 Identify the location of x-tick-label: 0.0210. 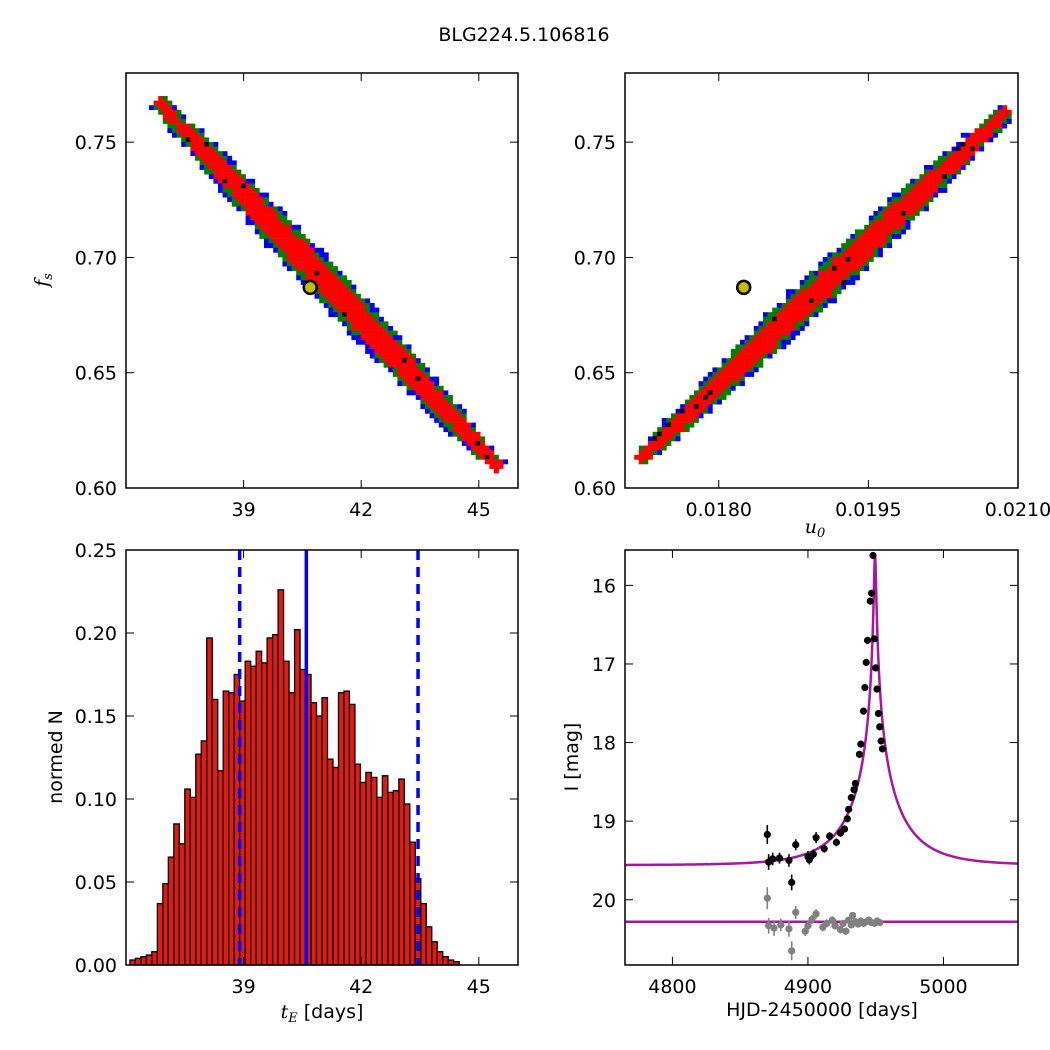
(1017, 510).